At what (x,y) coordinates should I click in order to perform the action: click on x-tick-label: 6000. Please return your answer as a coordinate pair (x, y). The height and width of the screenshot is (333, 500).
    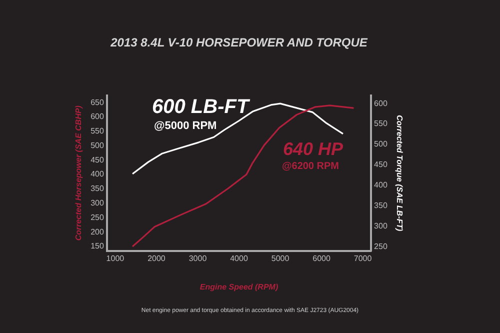
    Looking at the image, I should click on (321, 258).